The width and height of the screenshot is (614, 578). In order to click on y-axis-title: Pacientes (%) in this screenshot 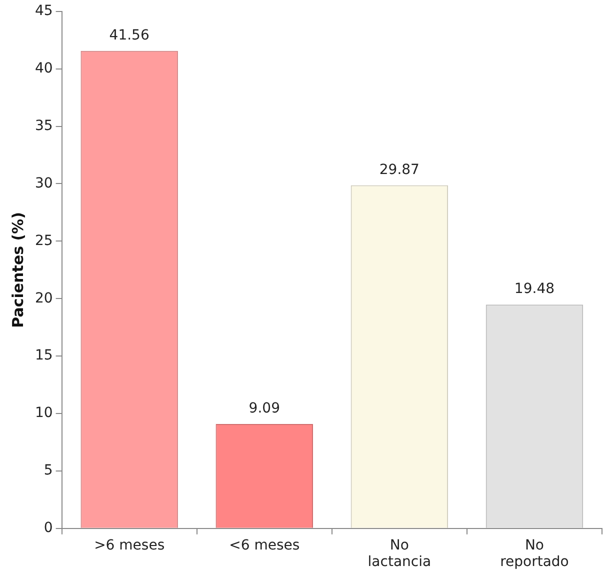, I will do `click(17, 270)`.